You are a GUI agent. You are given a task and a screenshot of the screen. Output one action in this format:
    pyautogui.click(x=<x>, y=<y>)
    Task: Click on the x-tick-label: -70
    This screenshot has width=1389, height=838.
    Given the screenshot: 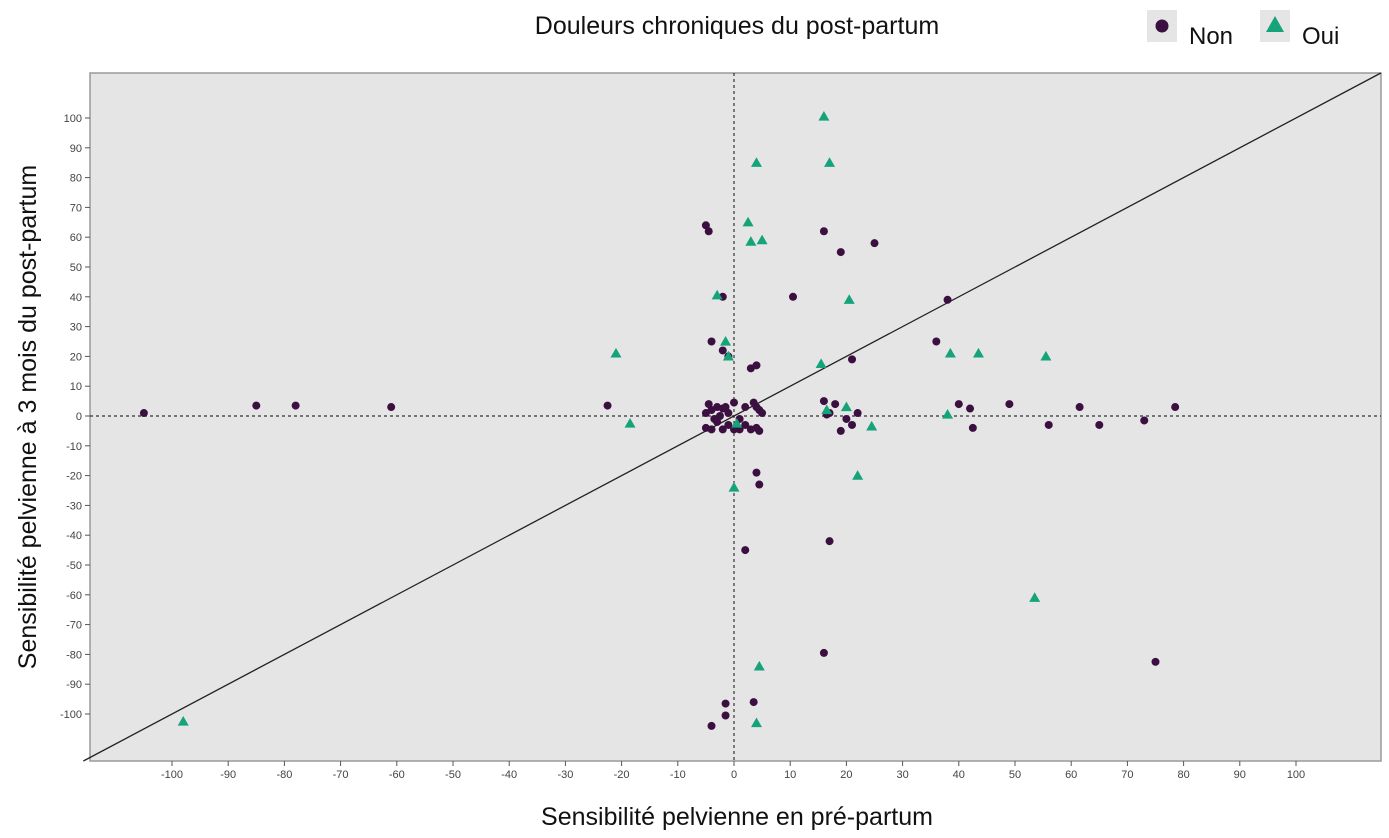 What is the action you would take?
    pyautogui.click(x=341, y=775)
    